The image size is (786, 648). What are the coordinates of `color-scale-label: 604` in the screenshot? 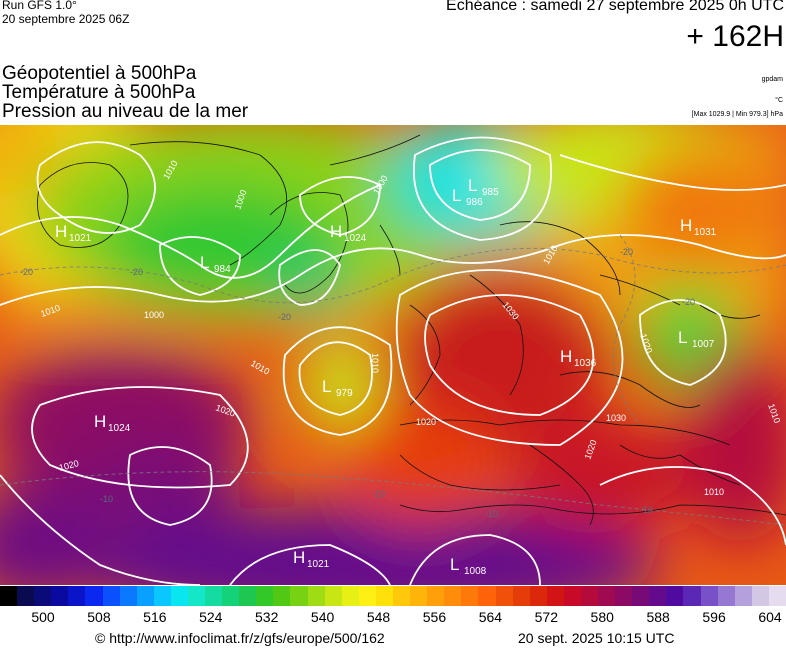 It's located at (770, 617).